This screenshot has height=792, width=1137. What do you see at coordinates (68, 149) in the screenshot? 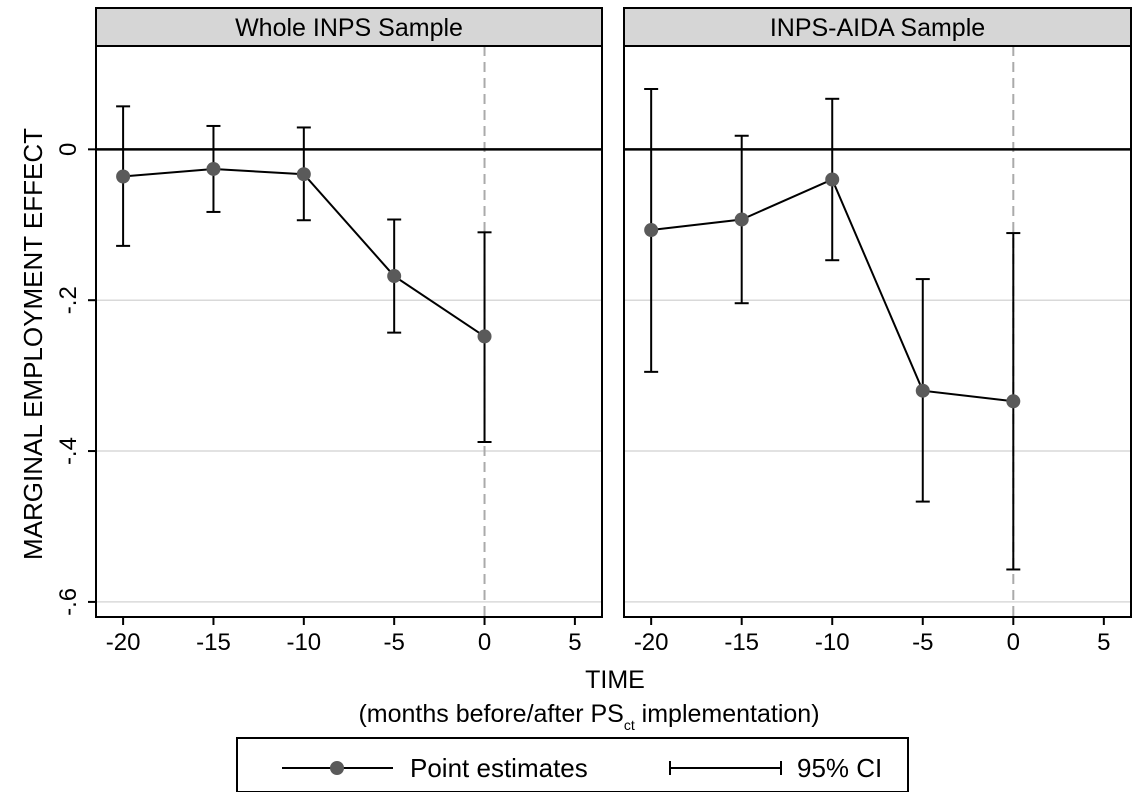
I see `y-tick-label: 0` at bounding box center [68, 149].